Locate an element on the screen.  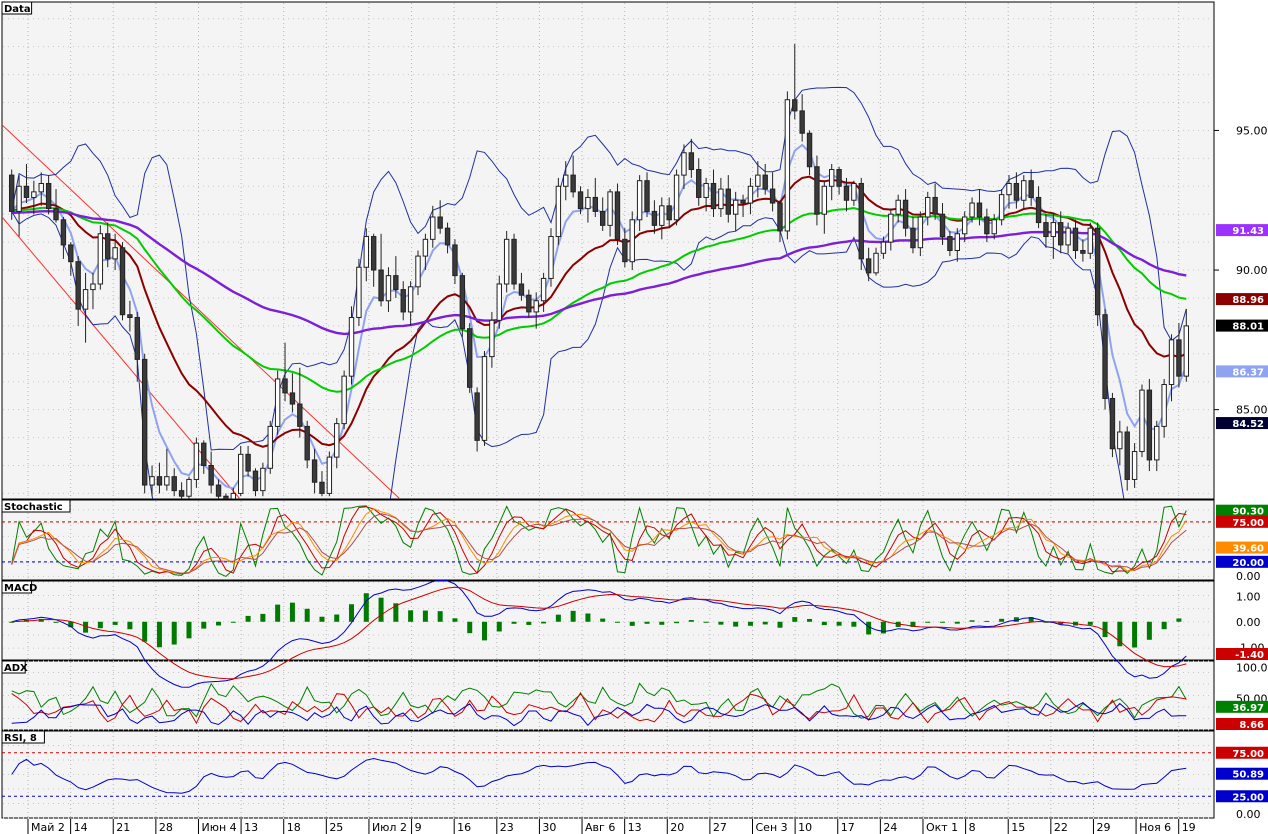
price-tick-label: 90.00 is located at coordinates (1252, 270).